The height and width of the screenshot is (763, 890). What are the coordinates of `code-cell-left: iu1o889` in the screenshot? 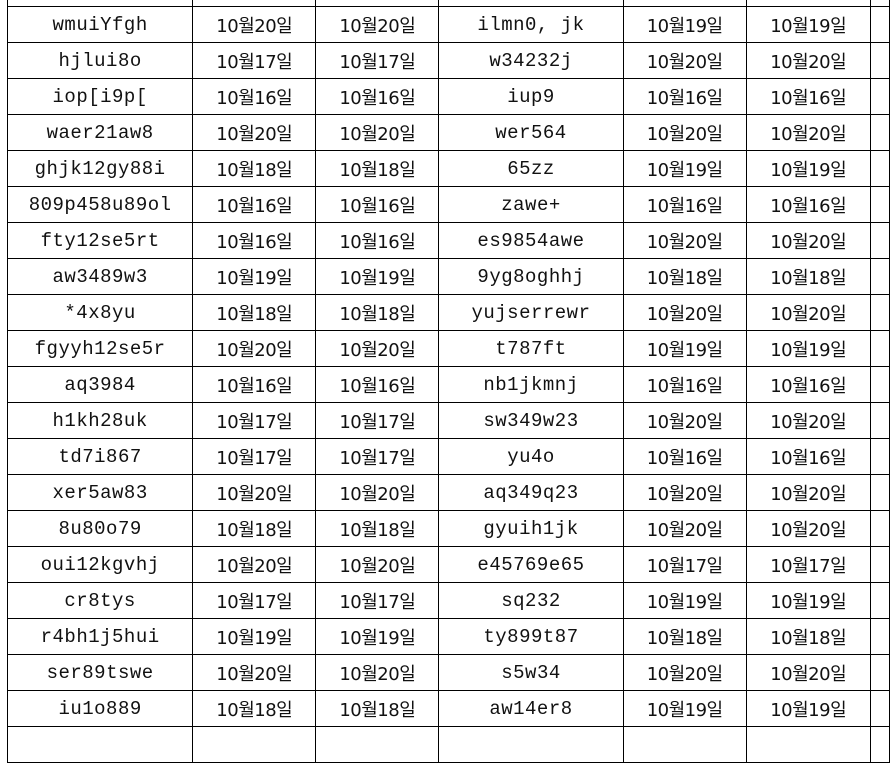 It's located at (100, 708).